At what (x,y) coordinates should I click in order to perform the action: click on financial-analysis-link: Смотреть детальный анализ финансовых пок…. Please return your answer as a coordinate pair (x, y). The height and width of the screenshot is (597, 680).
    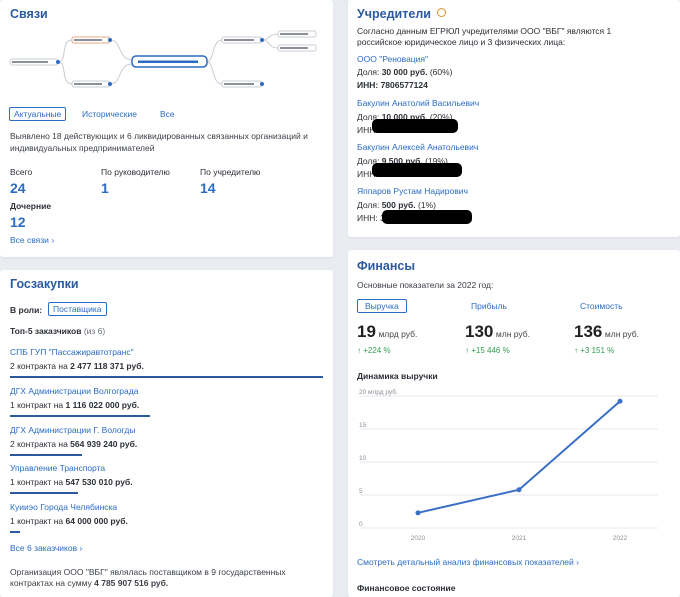
    Looking at the image, I should click on (468, 562).